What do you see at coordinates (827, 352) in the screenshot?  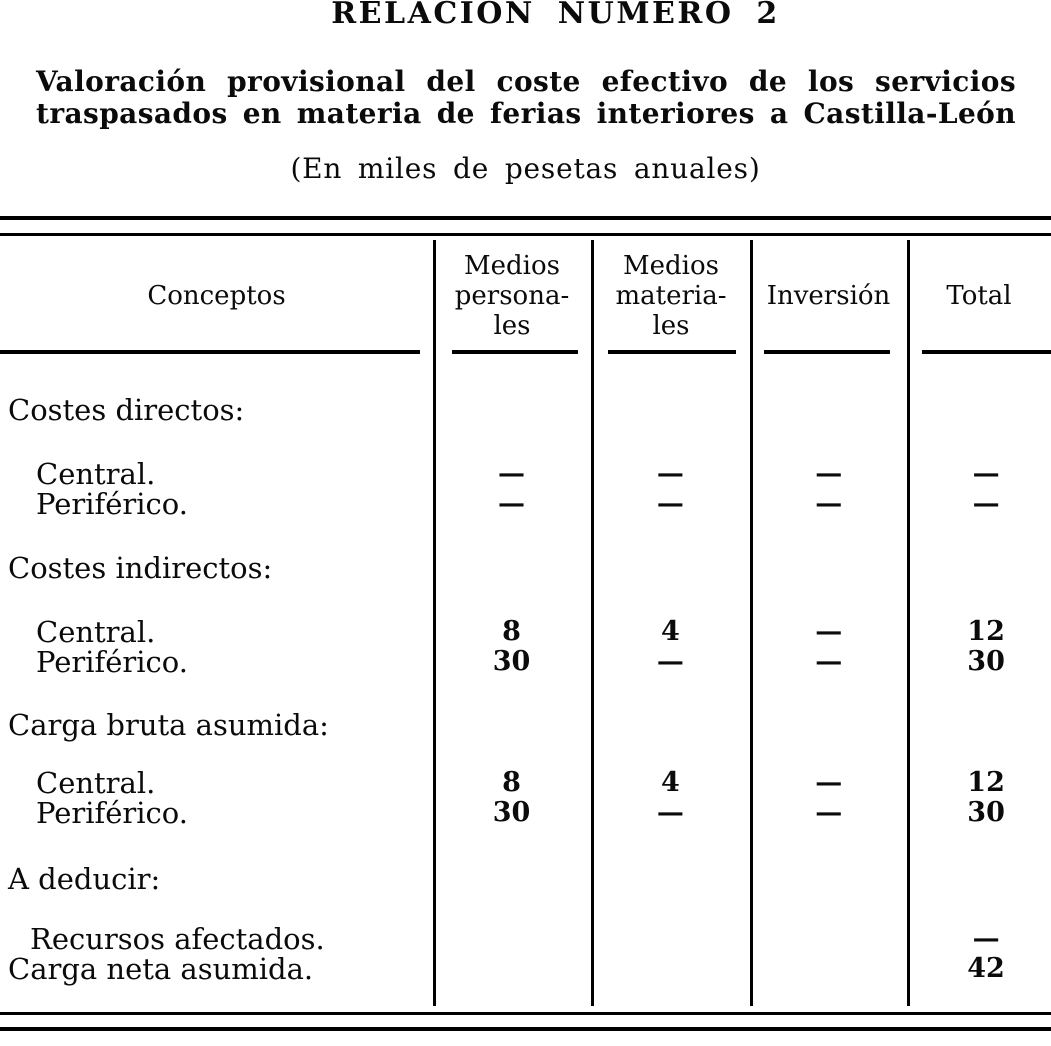 I see `header-underline-inversion` at bounding box center [827, 352].